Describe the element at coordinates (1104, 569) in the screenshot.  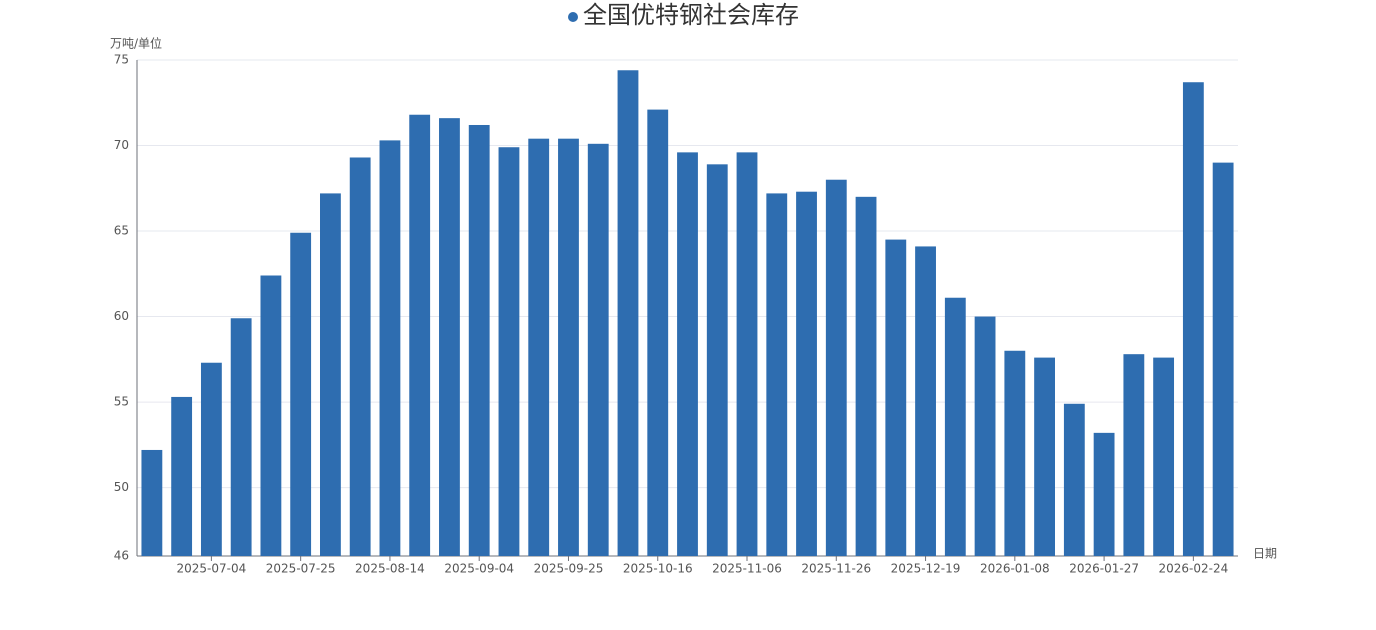
I see `x-tick-label: 2026-01-27` at that location.